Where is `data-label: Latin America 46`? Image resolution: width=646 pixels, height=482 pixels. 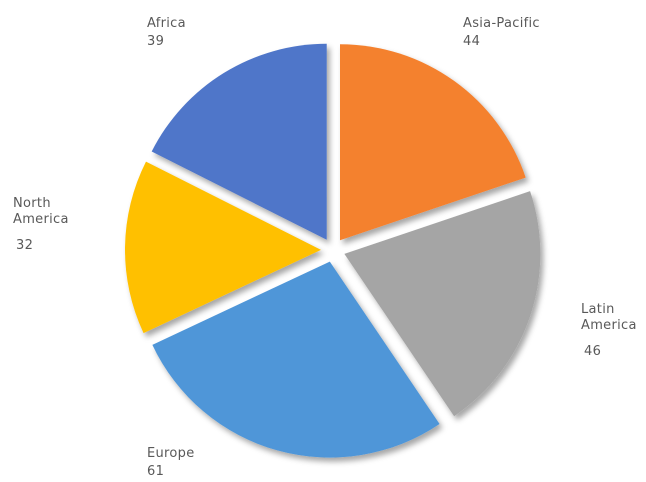
data-label: Latin America 46 is located at coordinates (613, 331).